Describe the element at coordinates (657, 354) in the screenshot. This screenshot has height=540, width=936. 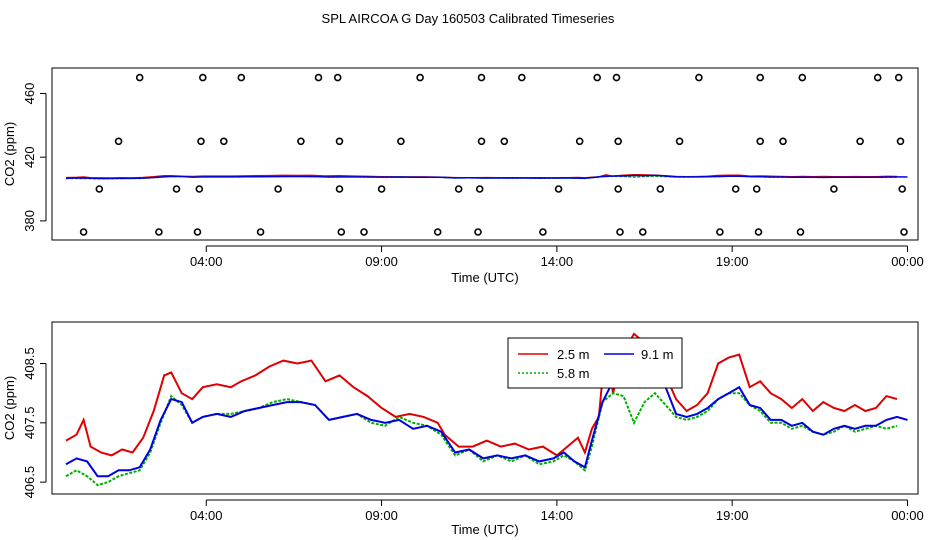
I see `legend-label-9-1m: 9.1 m` at that location.